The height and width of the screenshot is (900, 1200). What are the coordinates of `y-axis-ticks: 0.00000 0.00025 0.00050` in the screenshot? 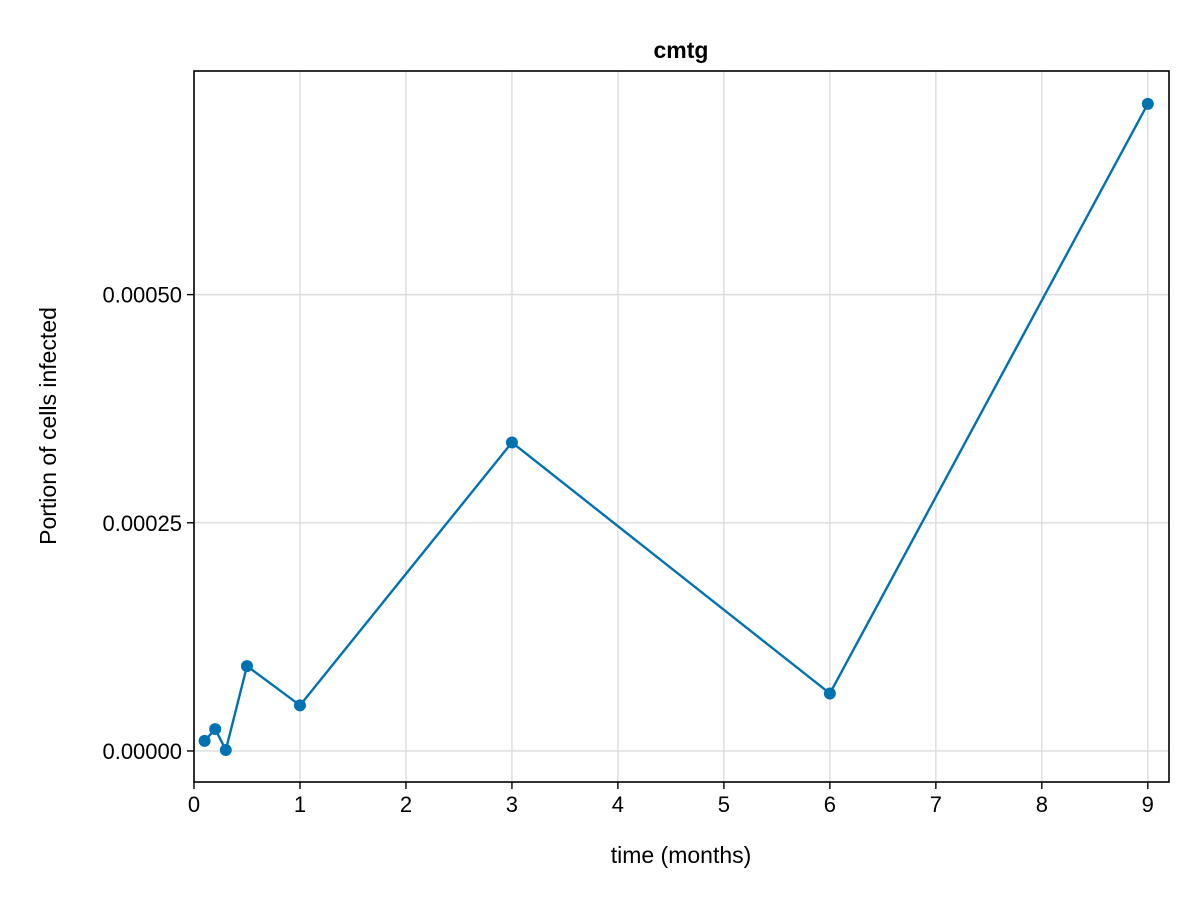 It's located at (148, 523).